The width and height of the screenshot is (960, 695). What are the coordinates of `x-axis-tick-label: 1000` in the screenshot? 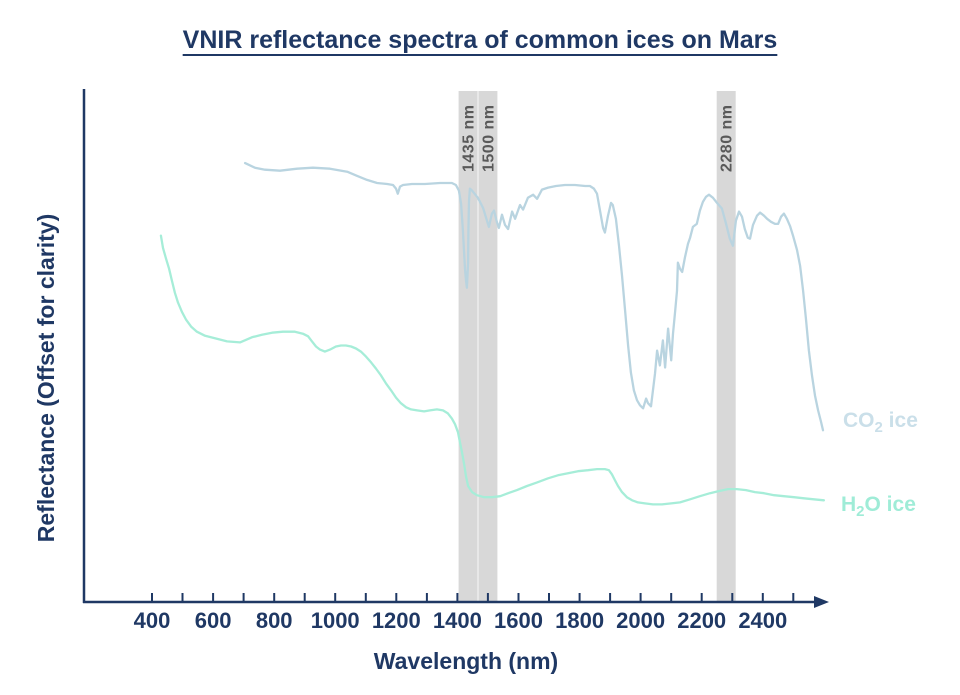 It's located at (335, 620).